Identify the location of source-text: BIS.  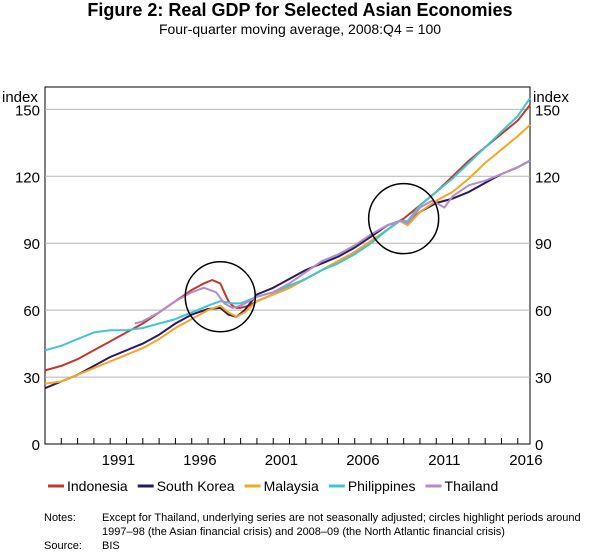
(111, 546).